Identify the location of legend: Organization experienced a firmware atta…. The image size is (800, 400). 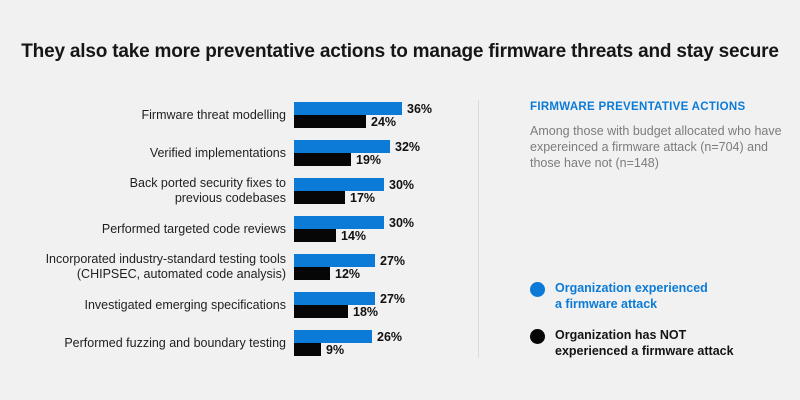
(656, 320).